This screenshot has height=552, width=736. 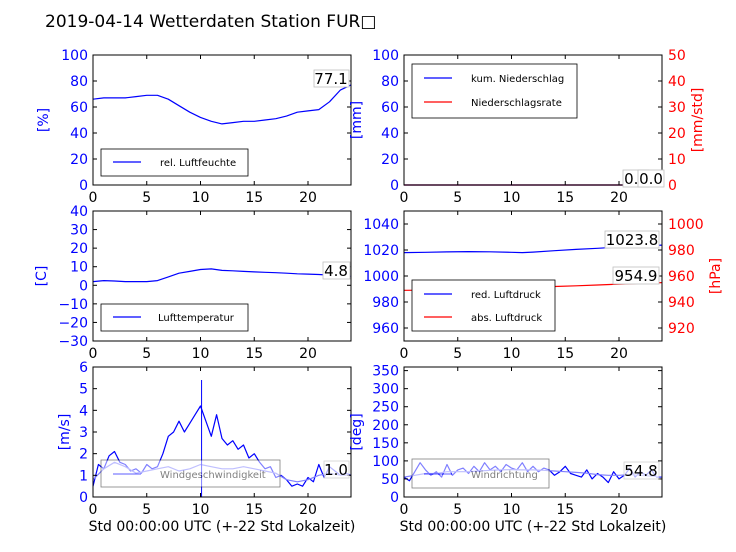 I want to click on value-label-text-2: 954.9, so click(x=636, y=276).